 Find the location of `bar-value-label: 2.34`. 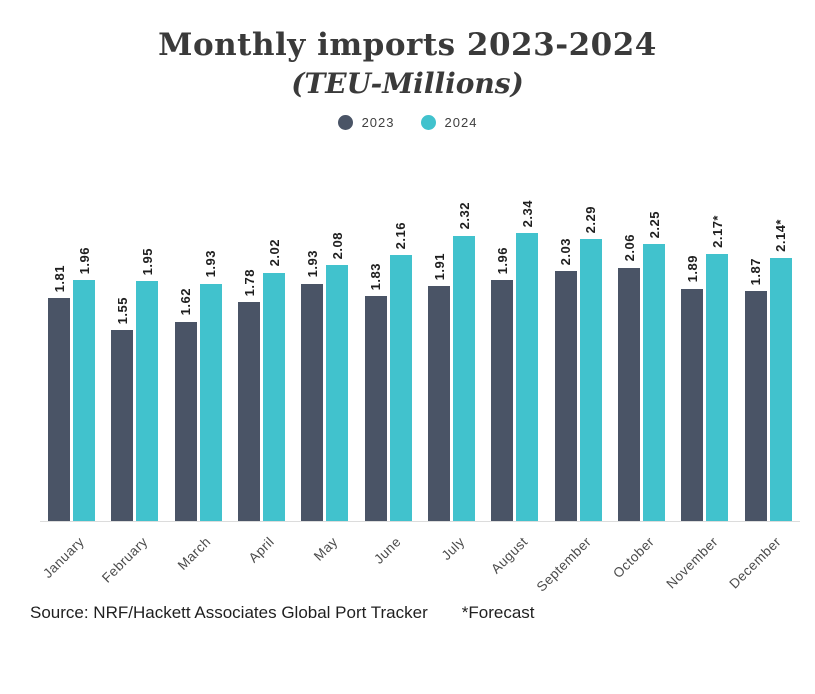

bar-value-label: 2.34 is located at coordinates (527, 213).